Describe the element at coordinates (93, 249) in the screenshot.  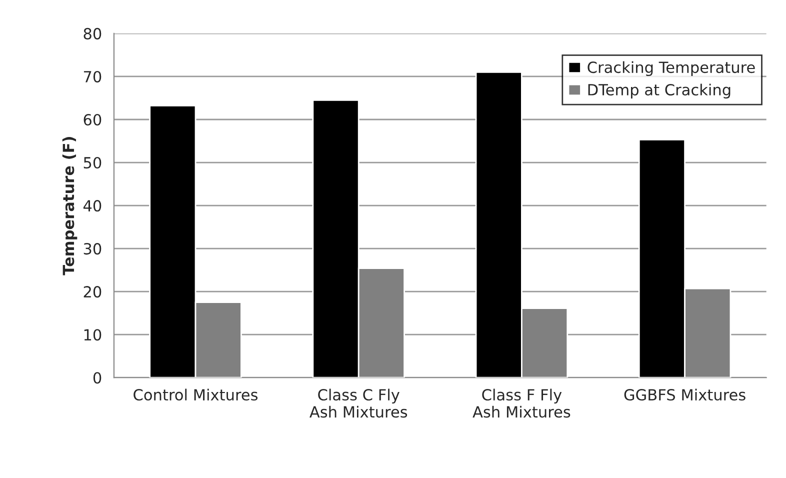
I see `y-tick-label: 30` at that location.